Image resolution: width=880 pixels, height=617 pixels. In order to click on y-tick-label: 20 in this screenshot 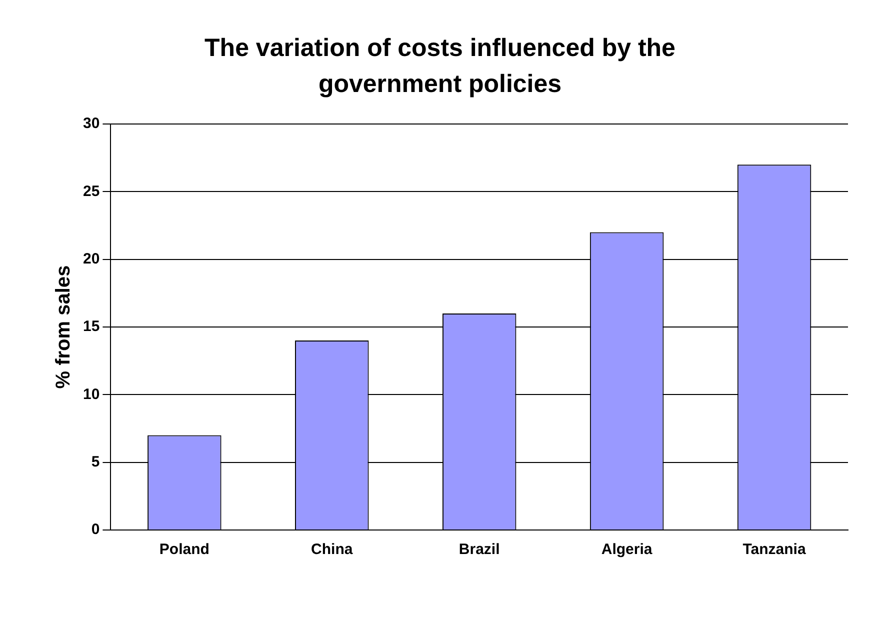, I will do `click(91, 259)`.